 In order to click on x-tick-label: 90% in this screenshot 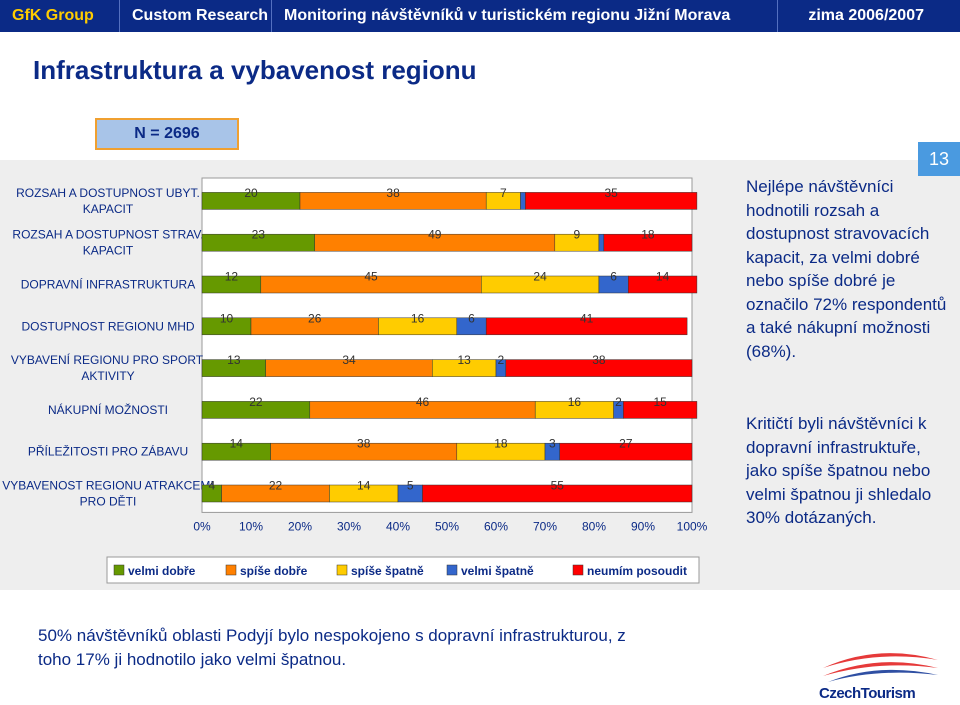, I will do `click(643, 526)`.